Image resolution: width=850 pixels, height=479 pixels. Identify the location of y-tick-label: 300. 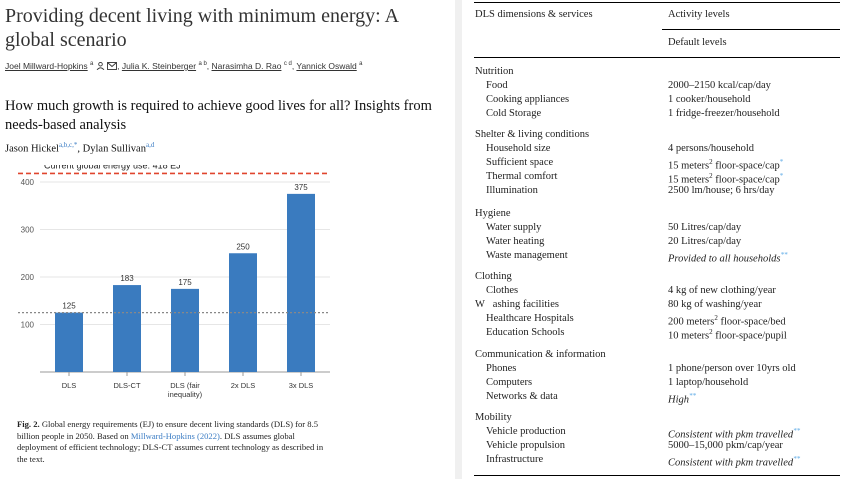
(28, 230).